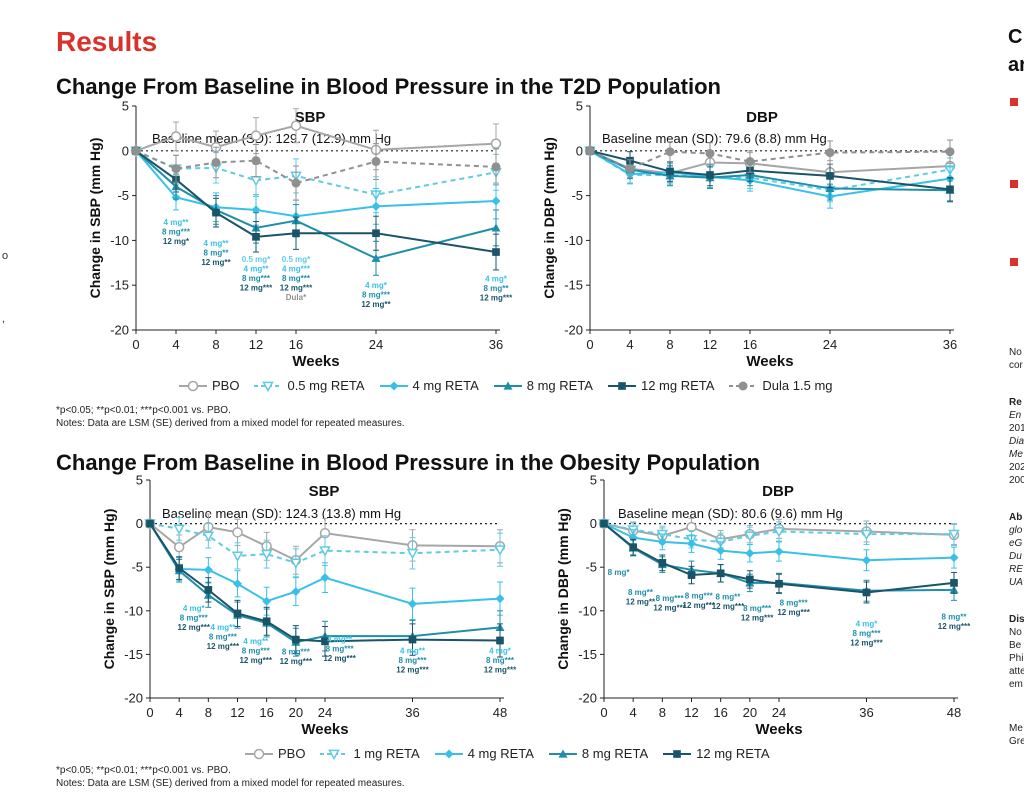  What do you see at coordinates (226, 385) in the screenshot?
I see `legend-label: PBO` at bounding box center [226, 385].